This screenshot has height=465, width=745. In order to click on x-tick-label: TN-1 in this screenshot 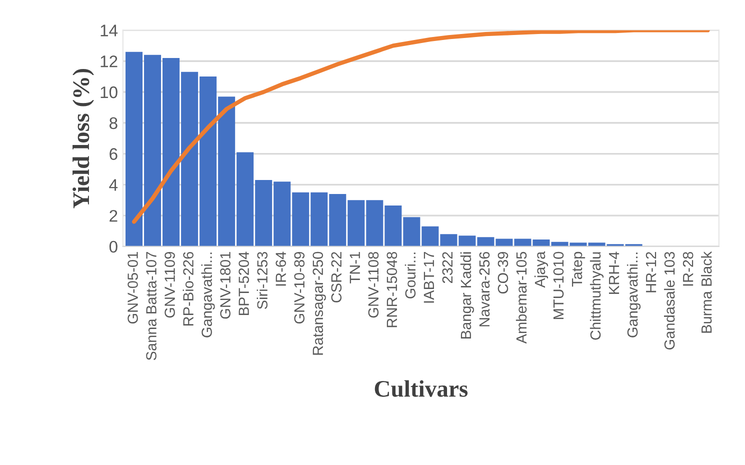, I will do `click(355, 268)`.